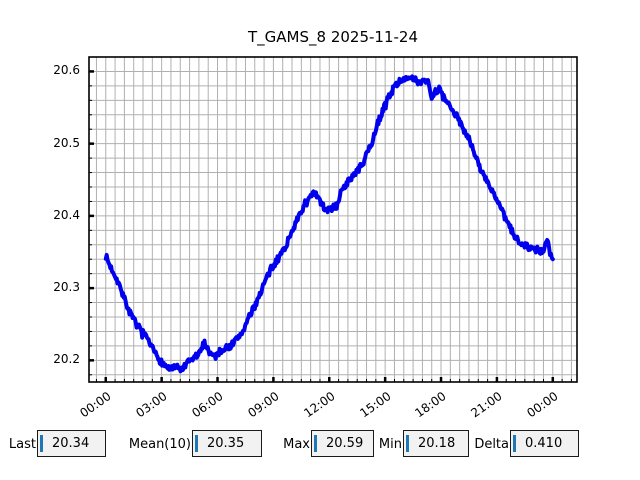 The height and width of the screenshot is (480, 640). I want to click on stat-label-last: Last, so click(22, 444).